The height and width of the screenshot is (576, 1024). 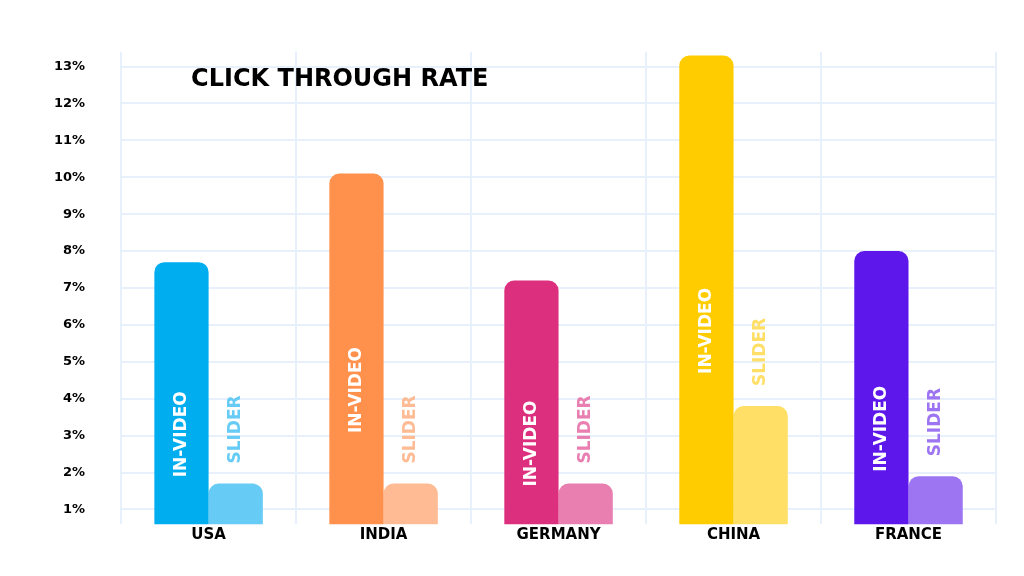 I want to click on y-tick-label: 6%, so click(x=74, y=324).